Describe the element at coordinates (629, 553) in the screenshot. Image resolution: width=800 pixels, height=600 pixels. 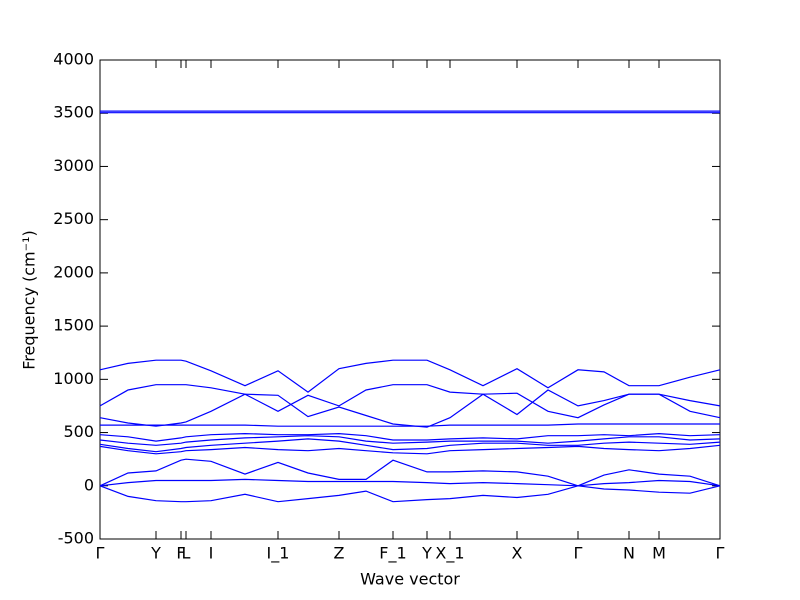
I see `x-tick-label: N` at that location.